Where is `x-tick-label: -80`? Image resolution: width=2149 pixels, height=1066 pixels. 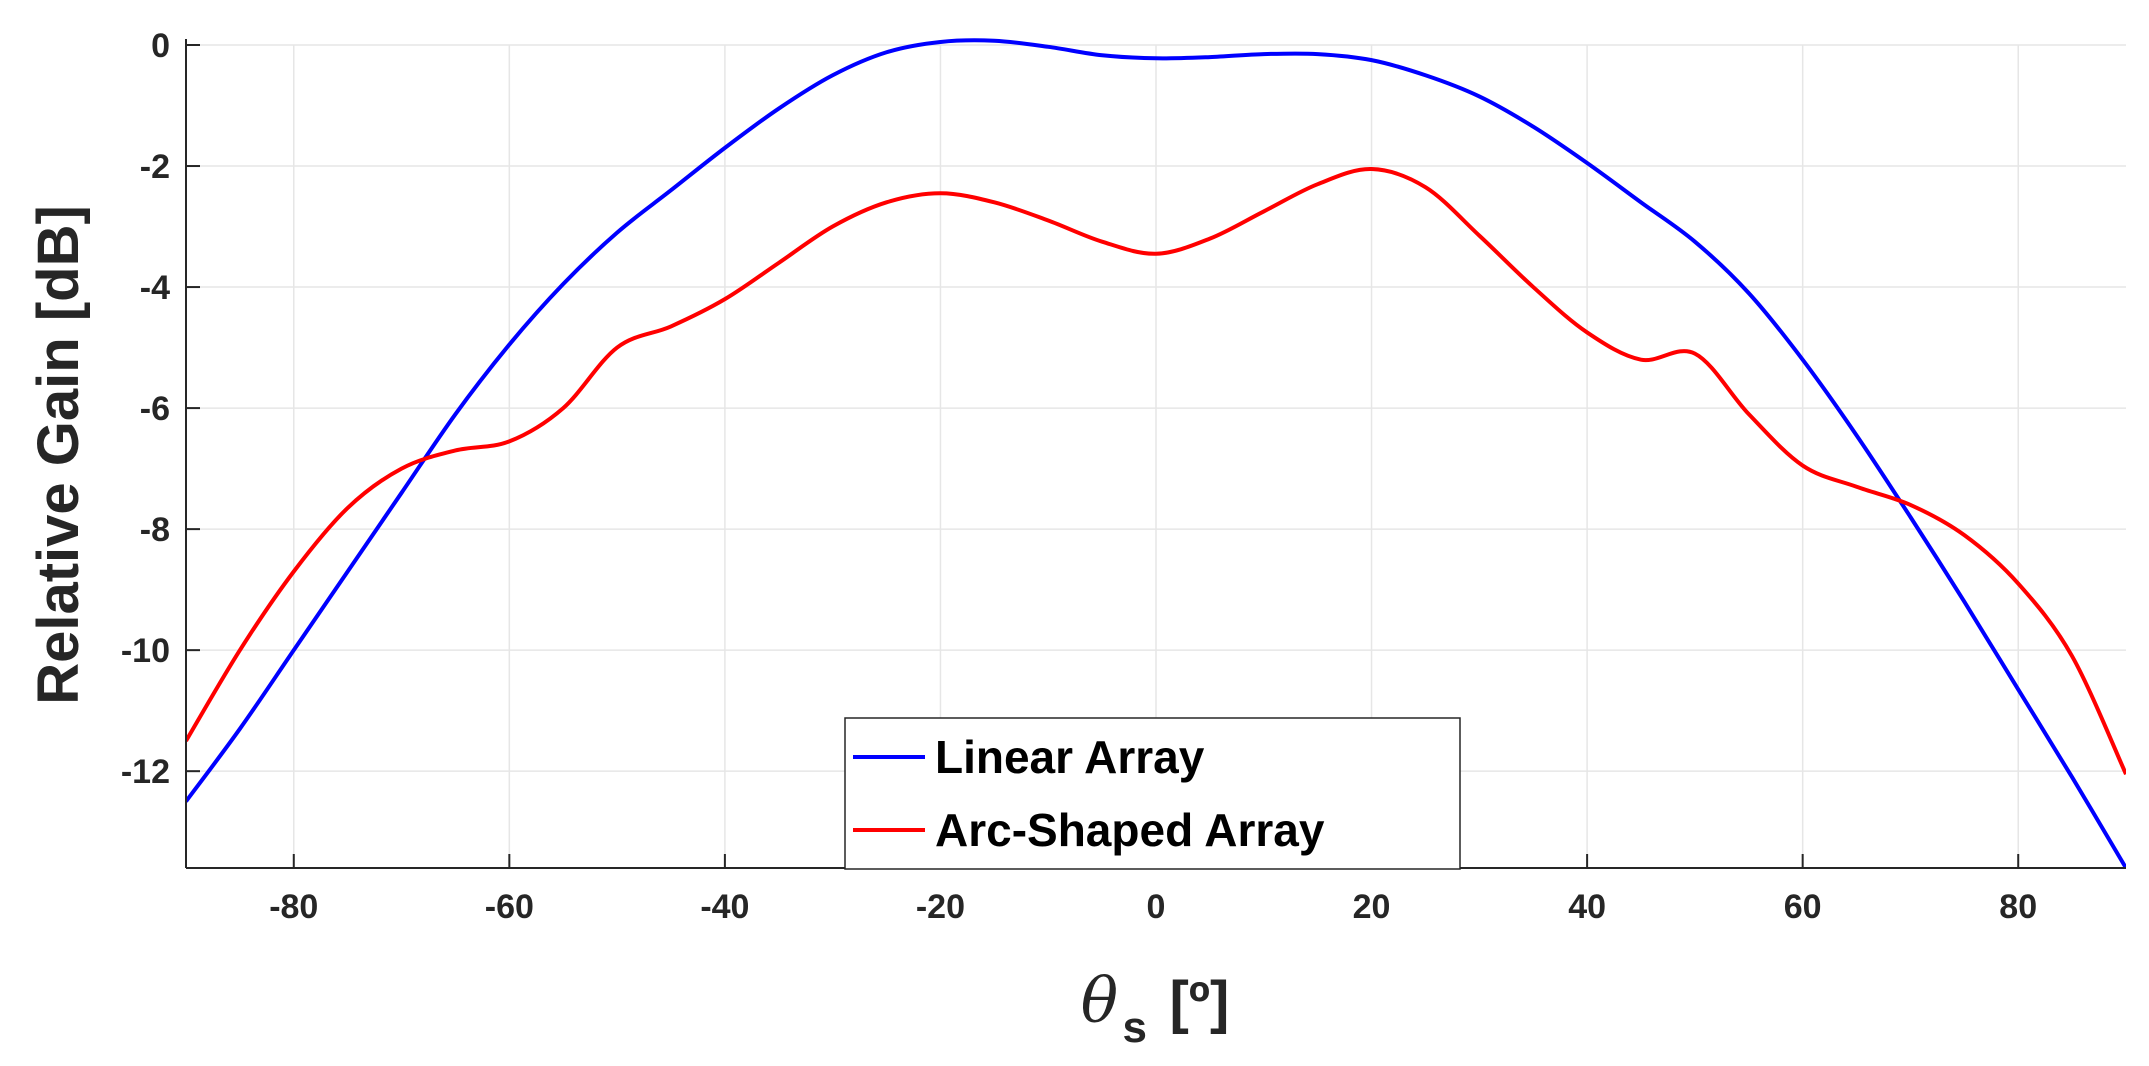
x-tick-label: -80 is located at coordinates (293, 907).